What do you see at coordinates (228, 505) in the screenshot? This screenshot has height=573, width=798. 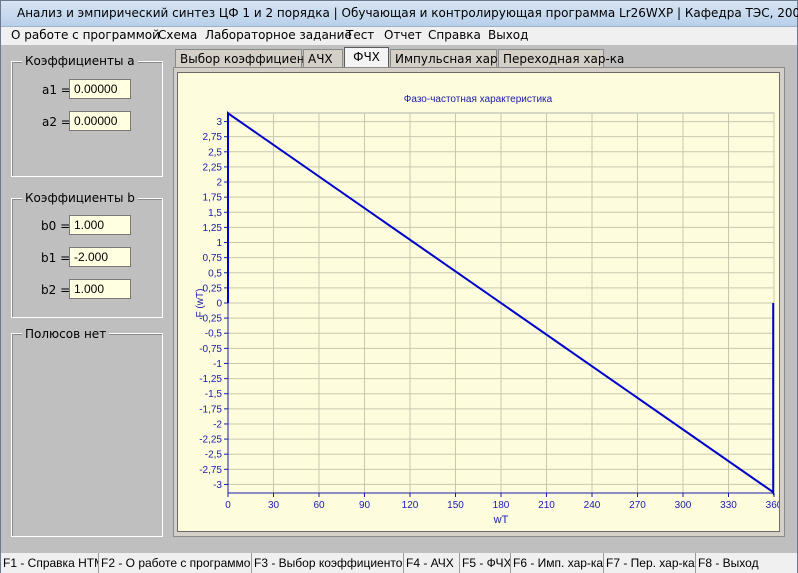 I see `x-tick-label: 0` at bounding box center [228, 505].